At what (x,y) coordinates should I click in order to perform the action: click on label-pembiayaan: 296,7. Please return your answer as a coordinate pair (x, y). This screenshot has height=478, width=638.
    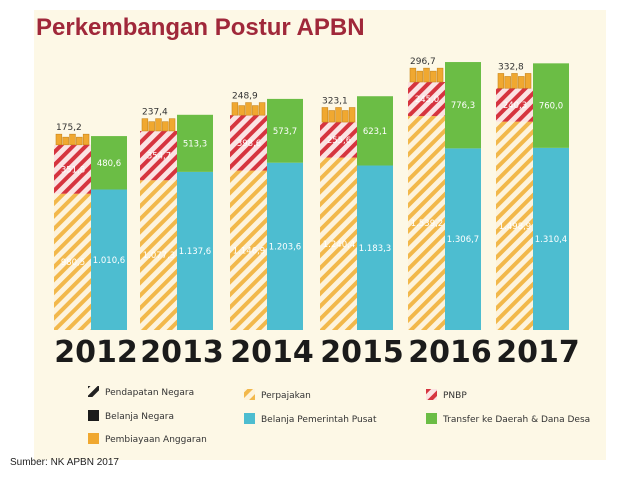
    Looking at the image, I should click on (423, 62).